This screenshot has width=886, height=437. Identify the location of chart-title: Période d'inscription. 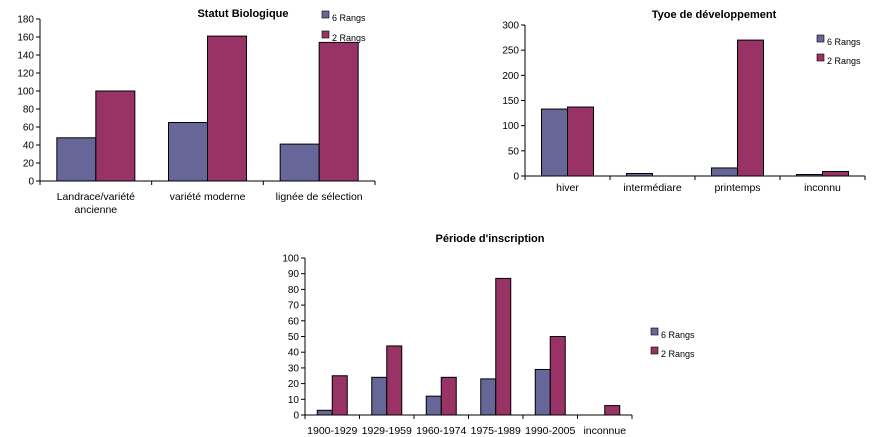
(490, 239).